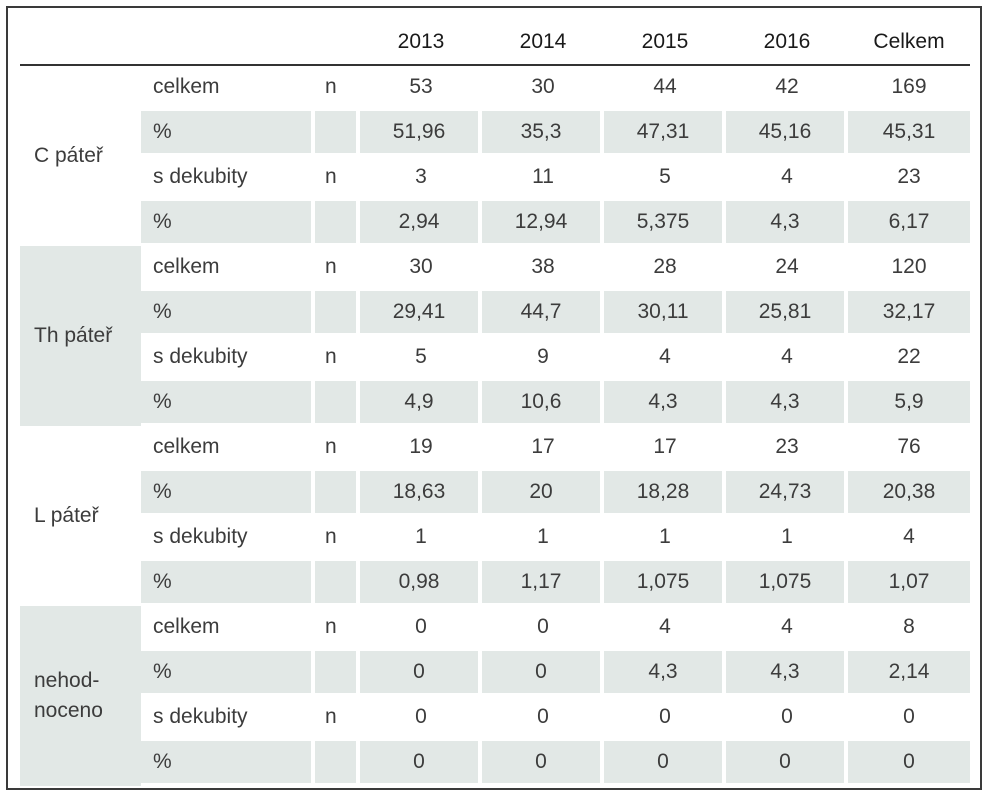 This screenshot has width=992, height=800. I want to click on cell-value: 24,73, so click(787, 493).